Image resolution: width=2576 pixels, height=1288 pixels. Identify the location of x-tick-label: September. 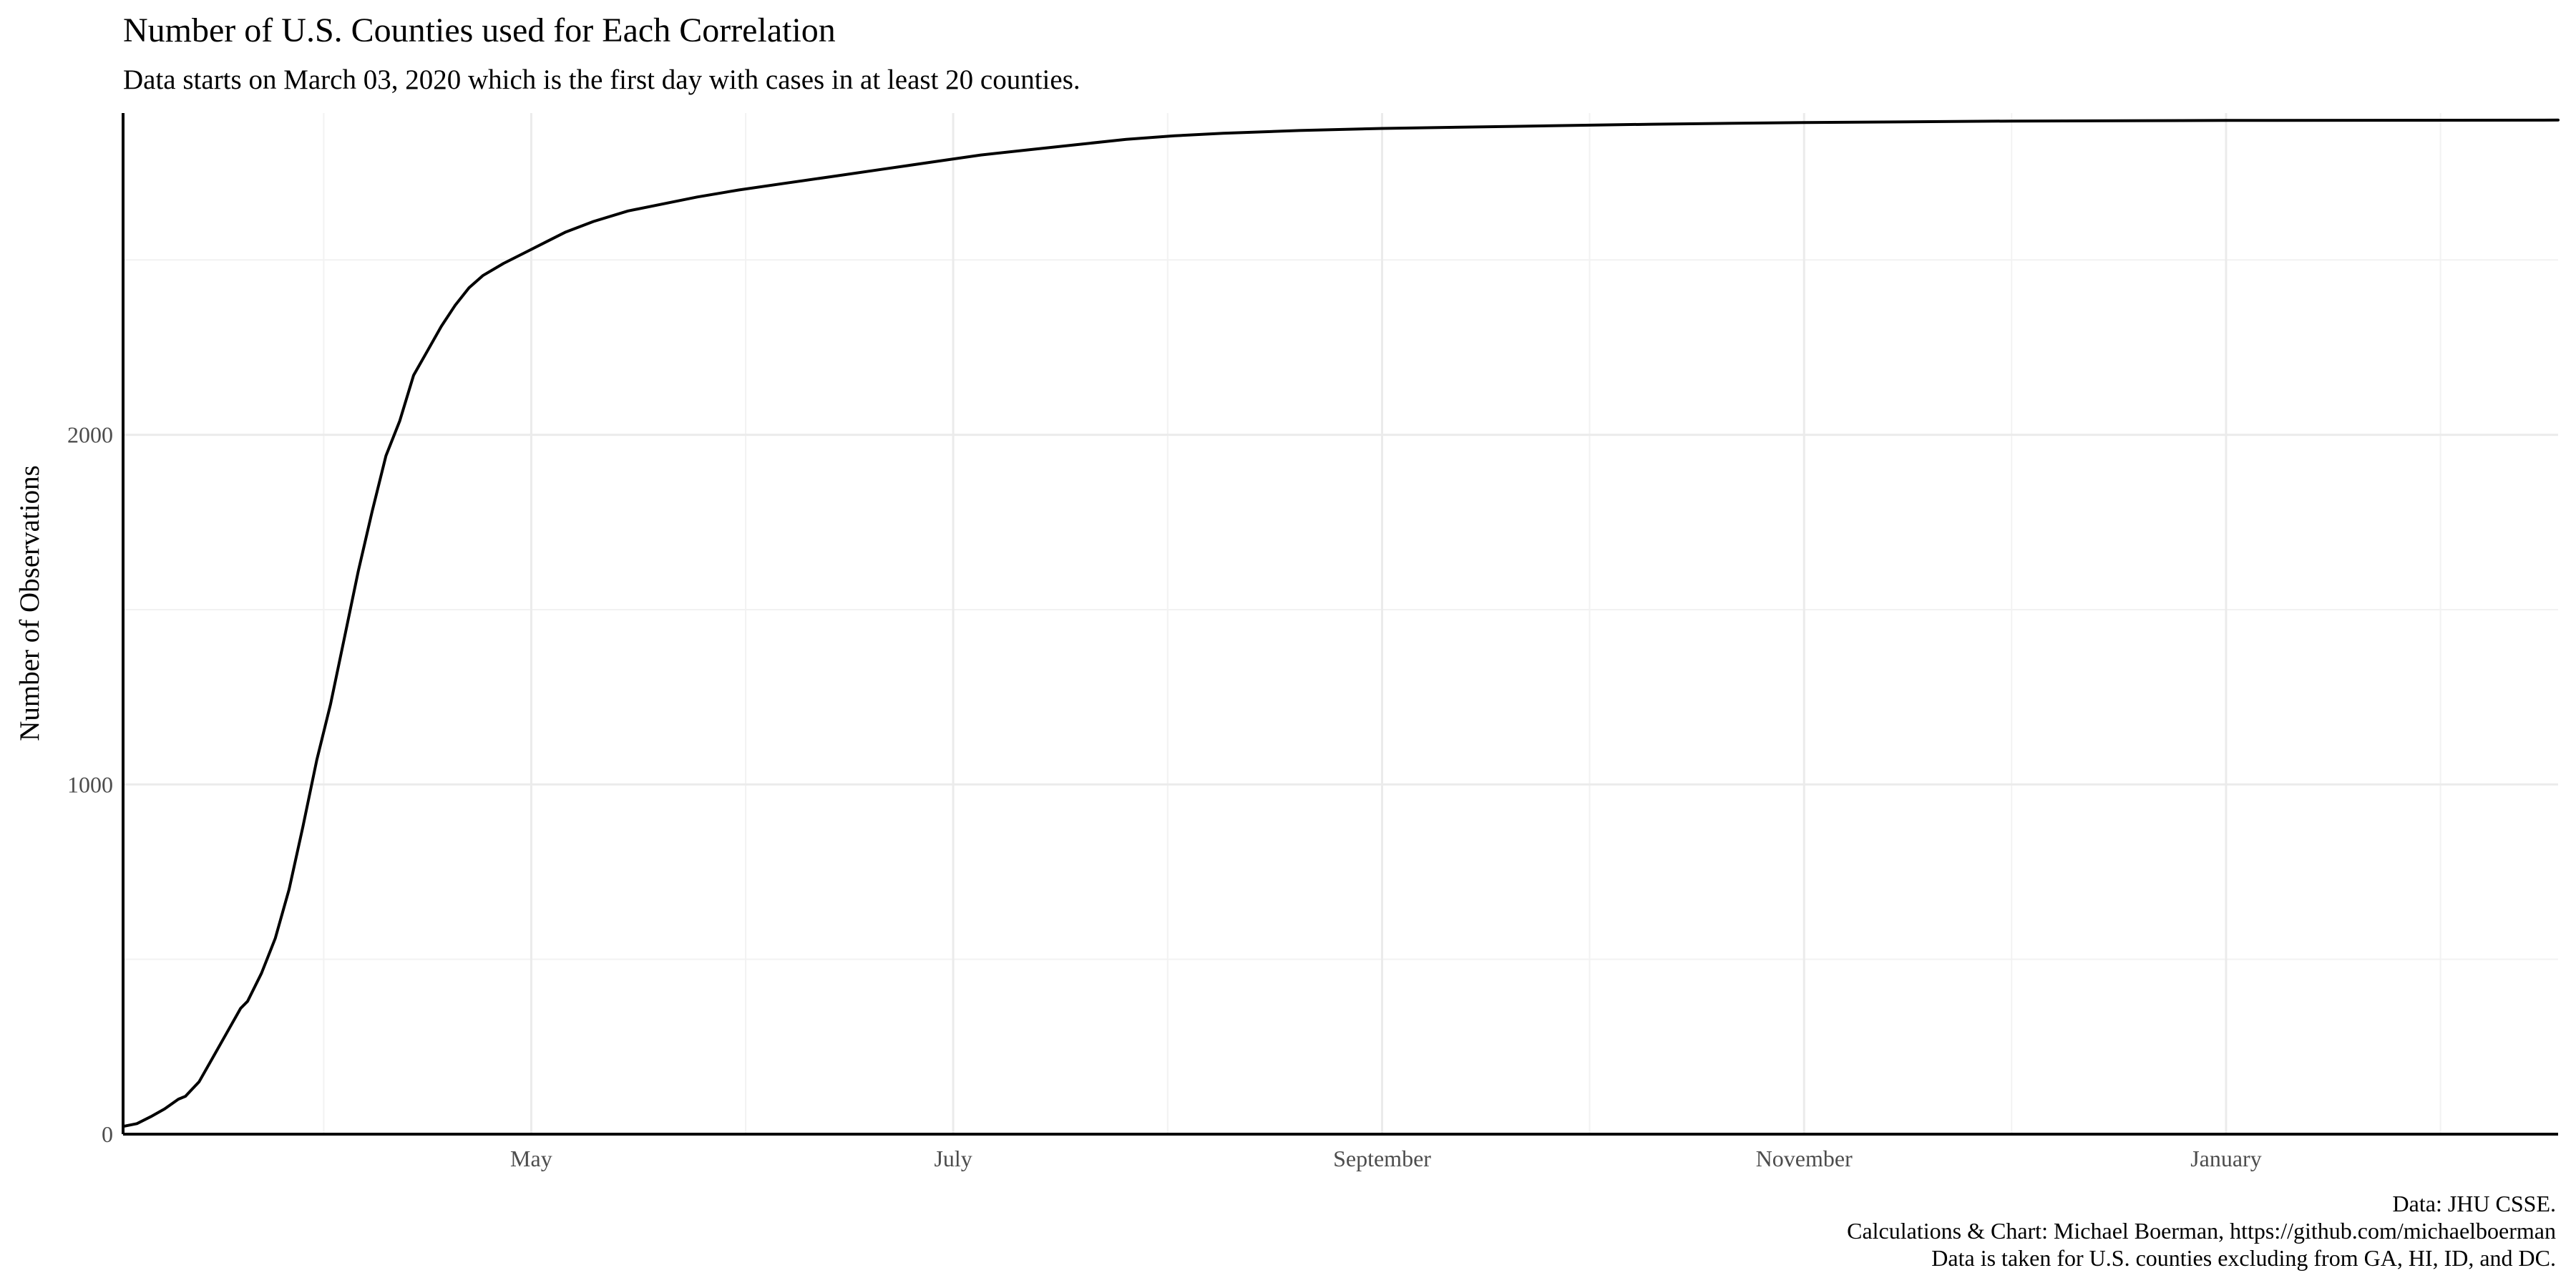
(1382, 1158).